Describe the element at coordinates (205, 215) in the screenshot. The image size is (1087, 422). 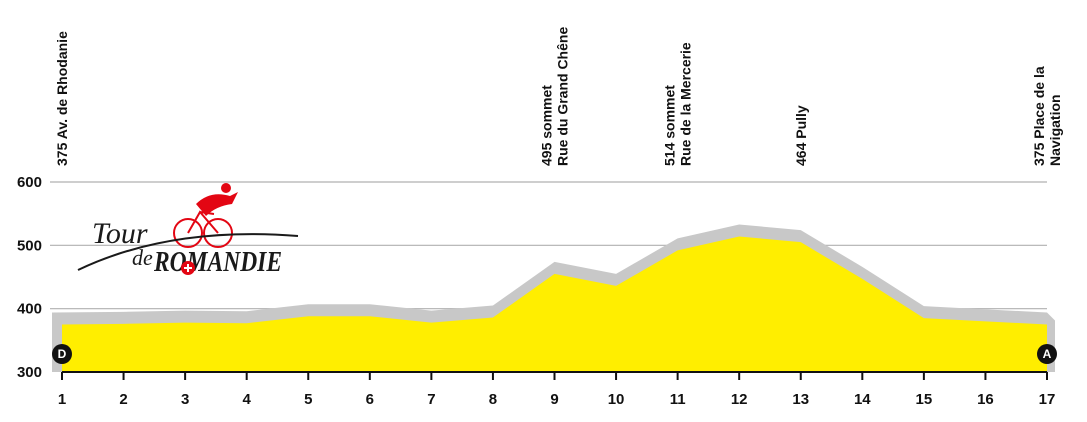
I see `cyclist-icon` at that location.